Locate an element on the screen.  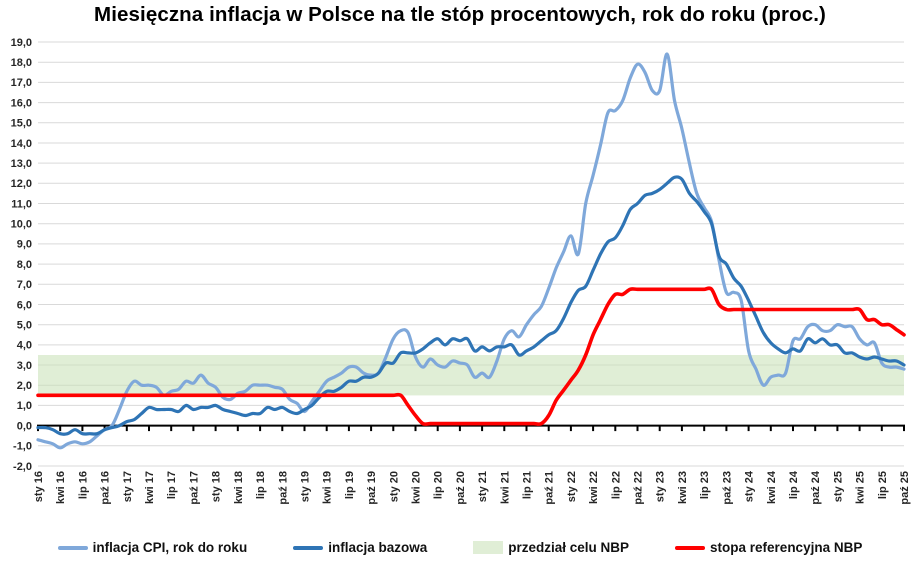
x-tick-label: kwi 18 is located at coordinates (239, 487).